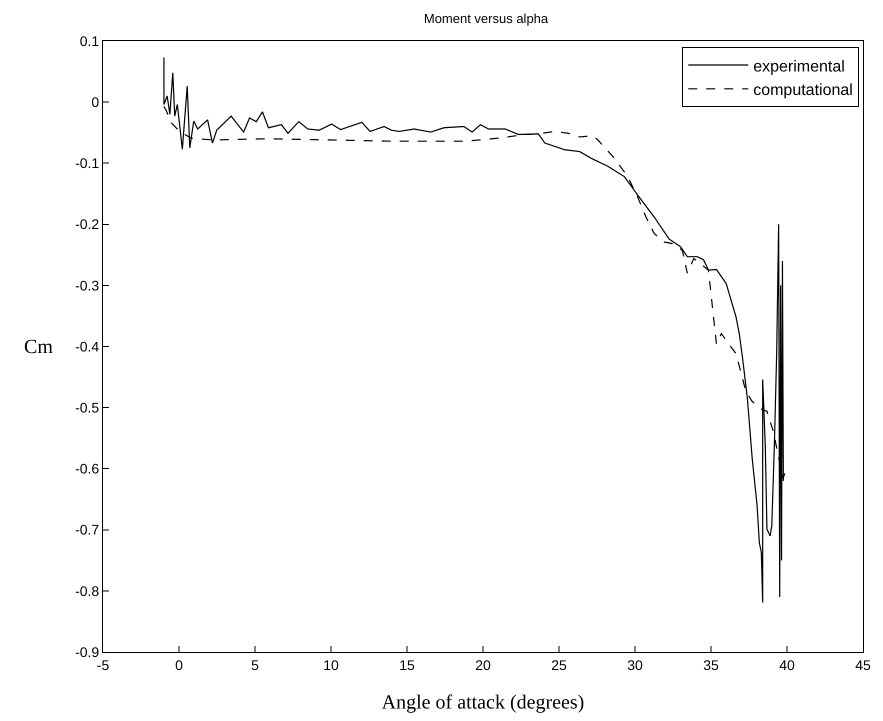  What do you see at coordinates (90, 40) in the screenshot?
I see `y-tick-label: 0.1` at bounding box center [90, 40].